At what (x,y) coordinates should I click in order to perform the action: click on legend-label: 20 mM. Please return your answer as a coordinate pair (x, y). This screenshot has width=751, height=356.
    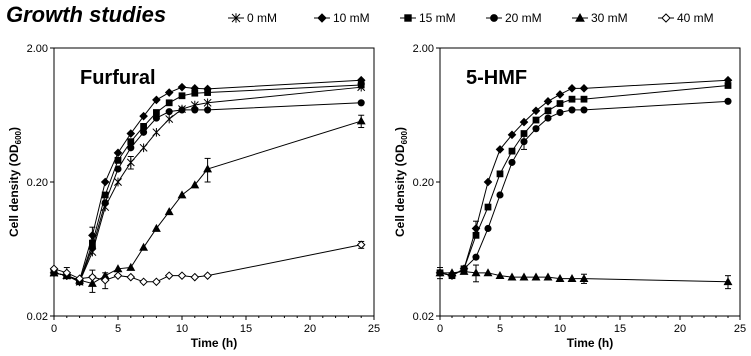
    Looking at the image, I should click on (523, 18).